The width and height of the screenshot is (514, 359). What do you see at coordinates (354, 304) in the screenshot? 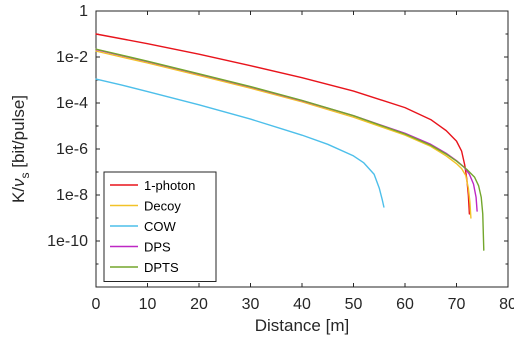
I see `x-tick-label: 50` at bounding box center [354, 304].